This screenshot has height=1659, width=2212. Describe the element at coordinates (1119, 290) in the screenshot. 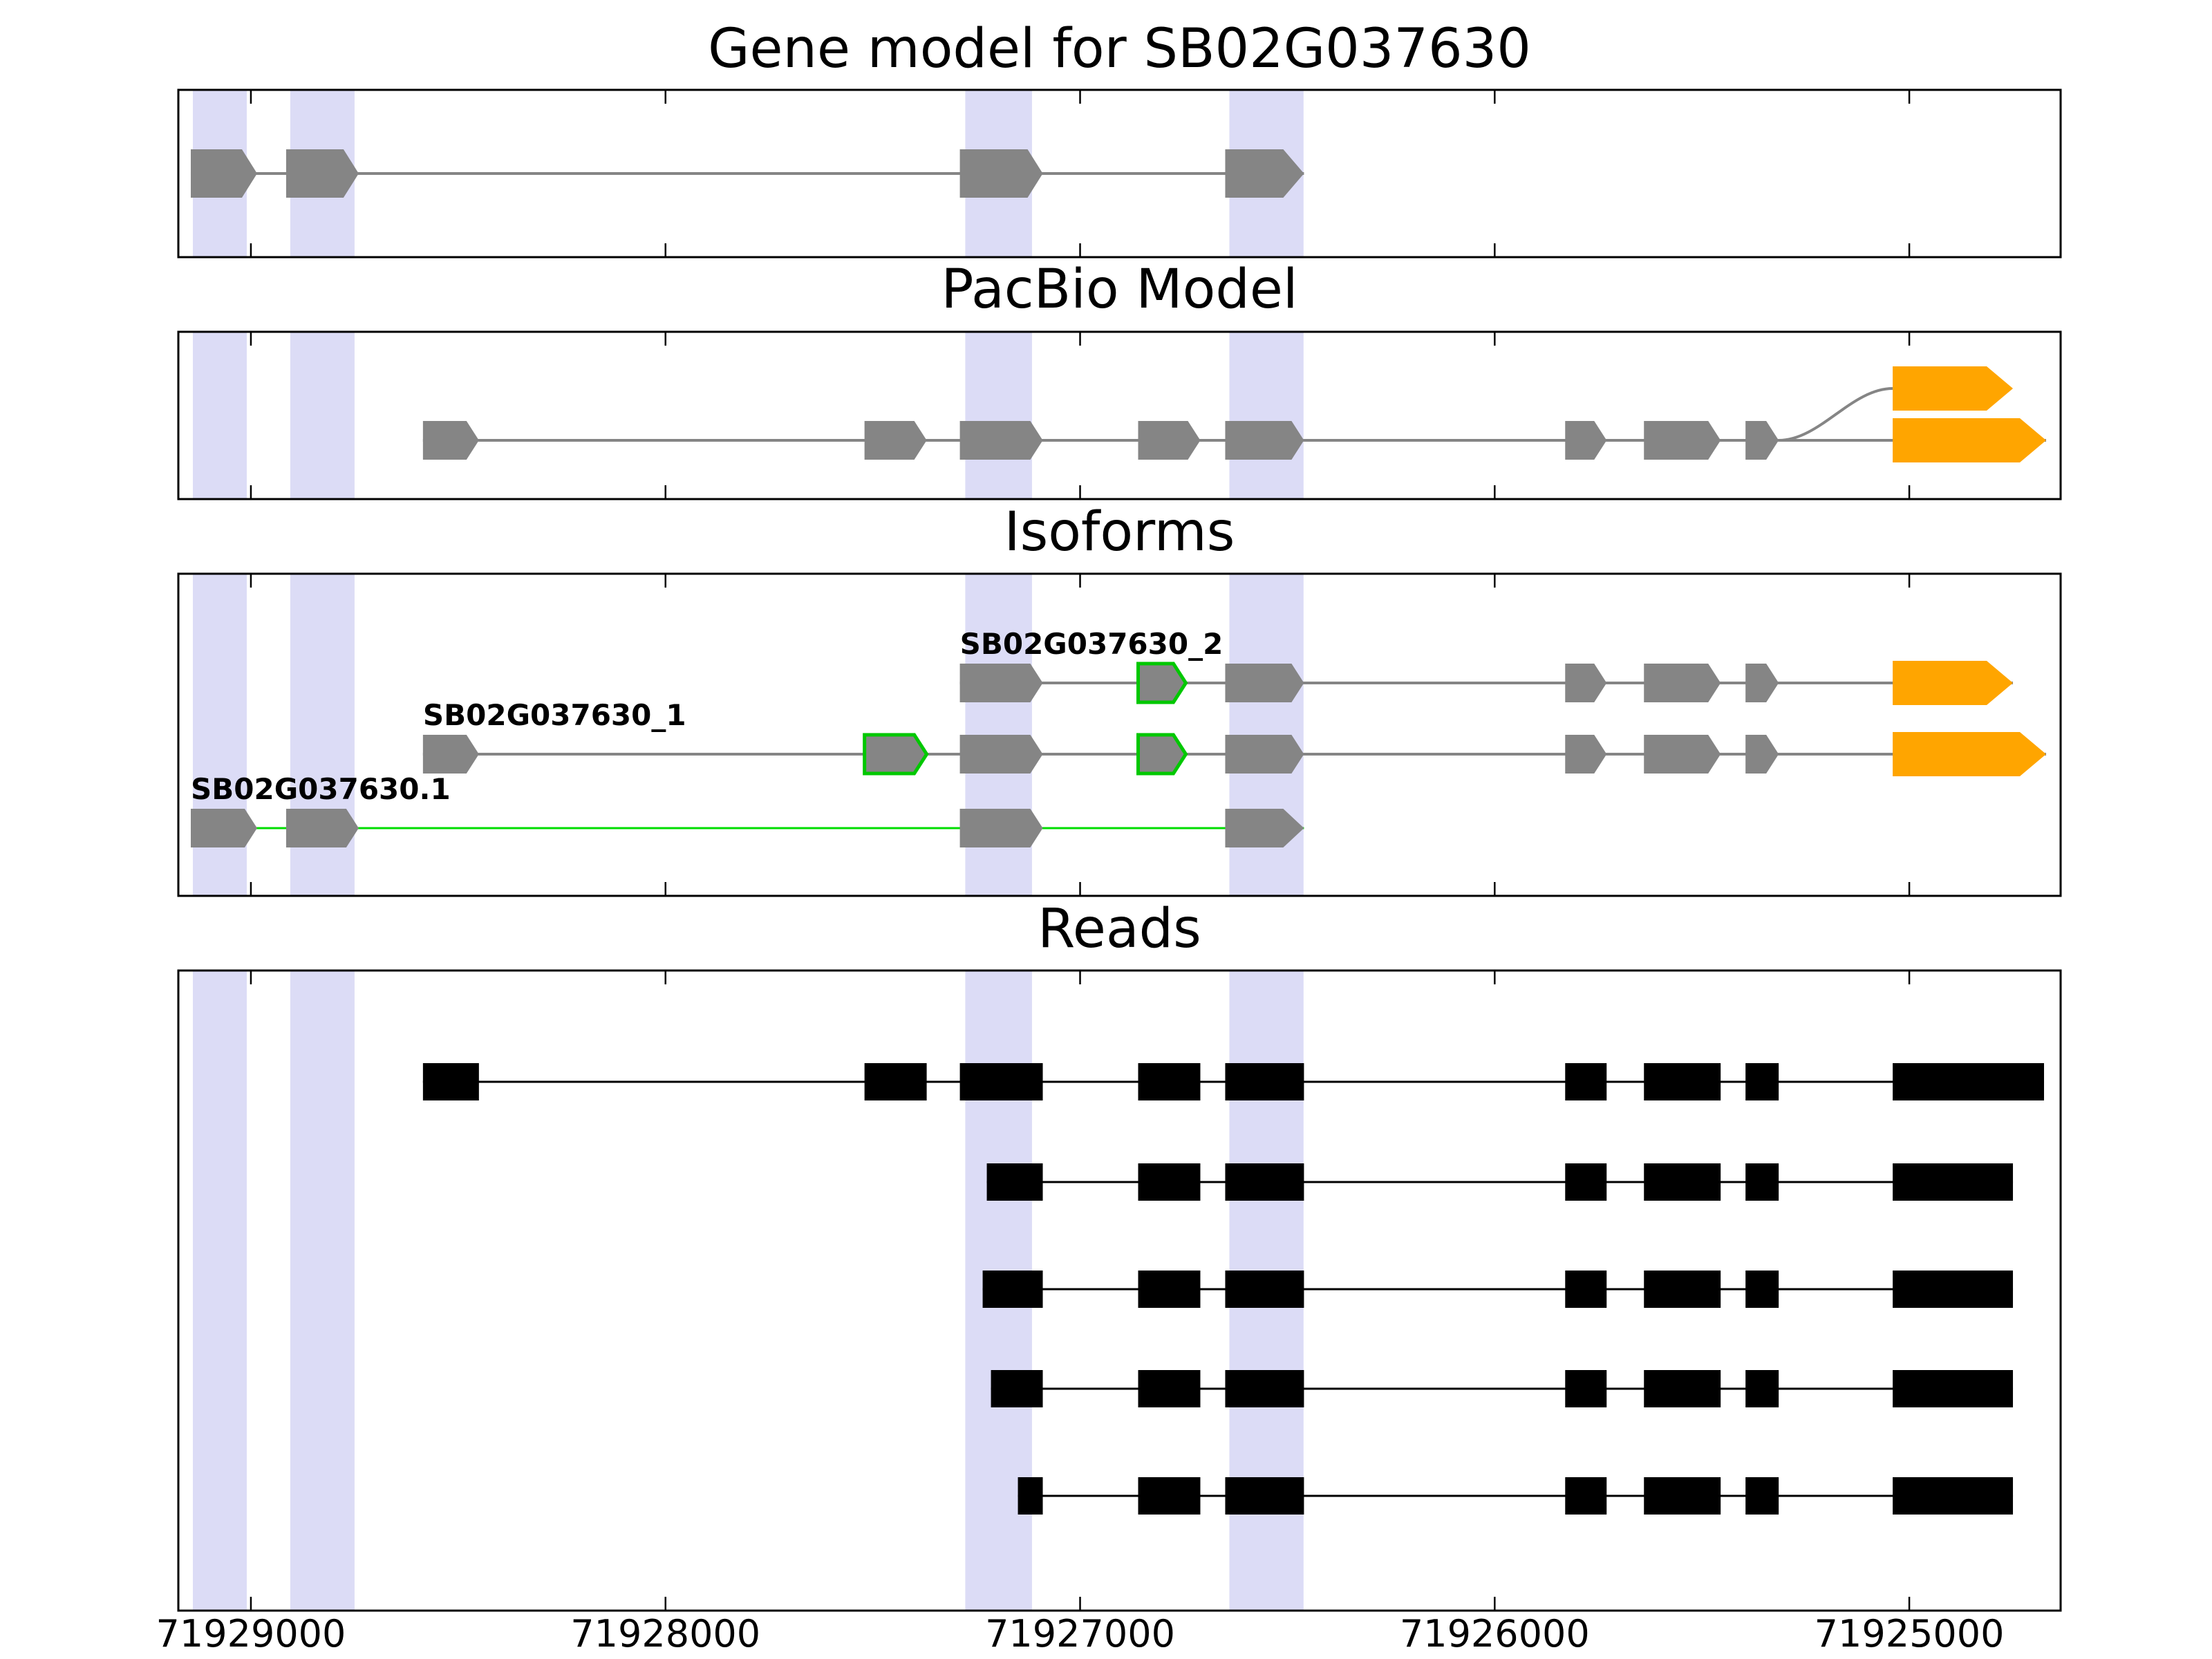

I see `panel-title-pacbio-model: PacBio Model` at that location.